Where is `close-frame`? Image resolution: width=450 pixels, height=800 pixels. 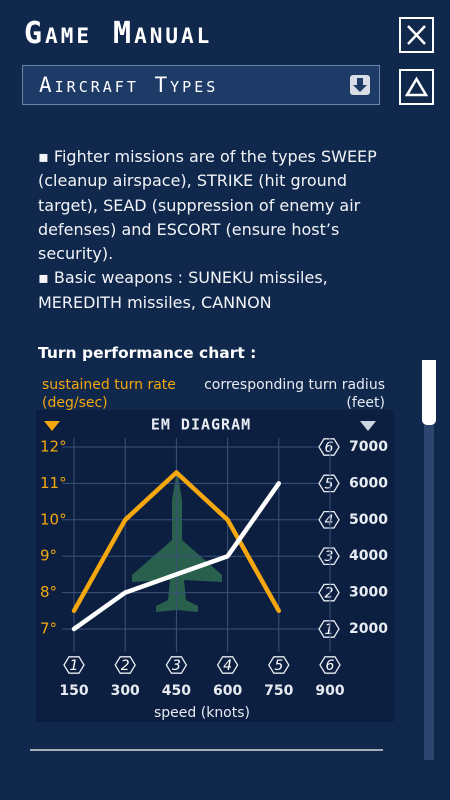 close-frame is located at coordinates (416, 35).